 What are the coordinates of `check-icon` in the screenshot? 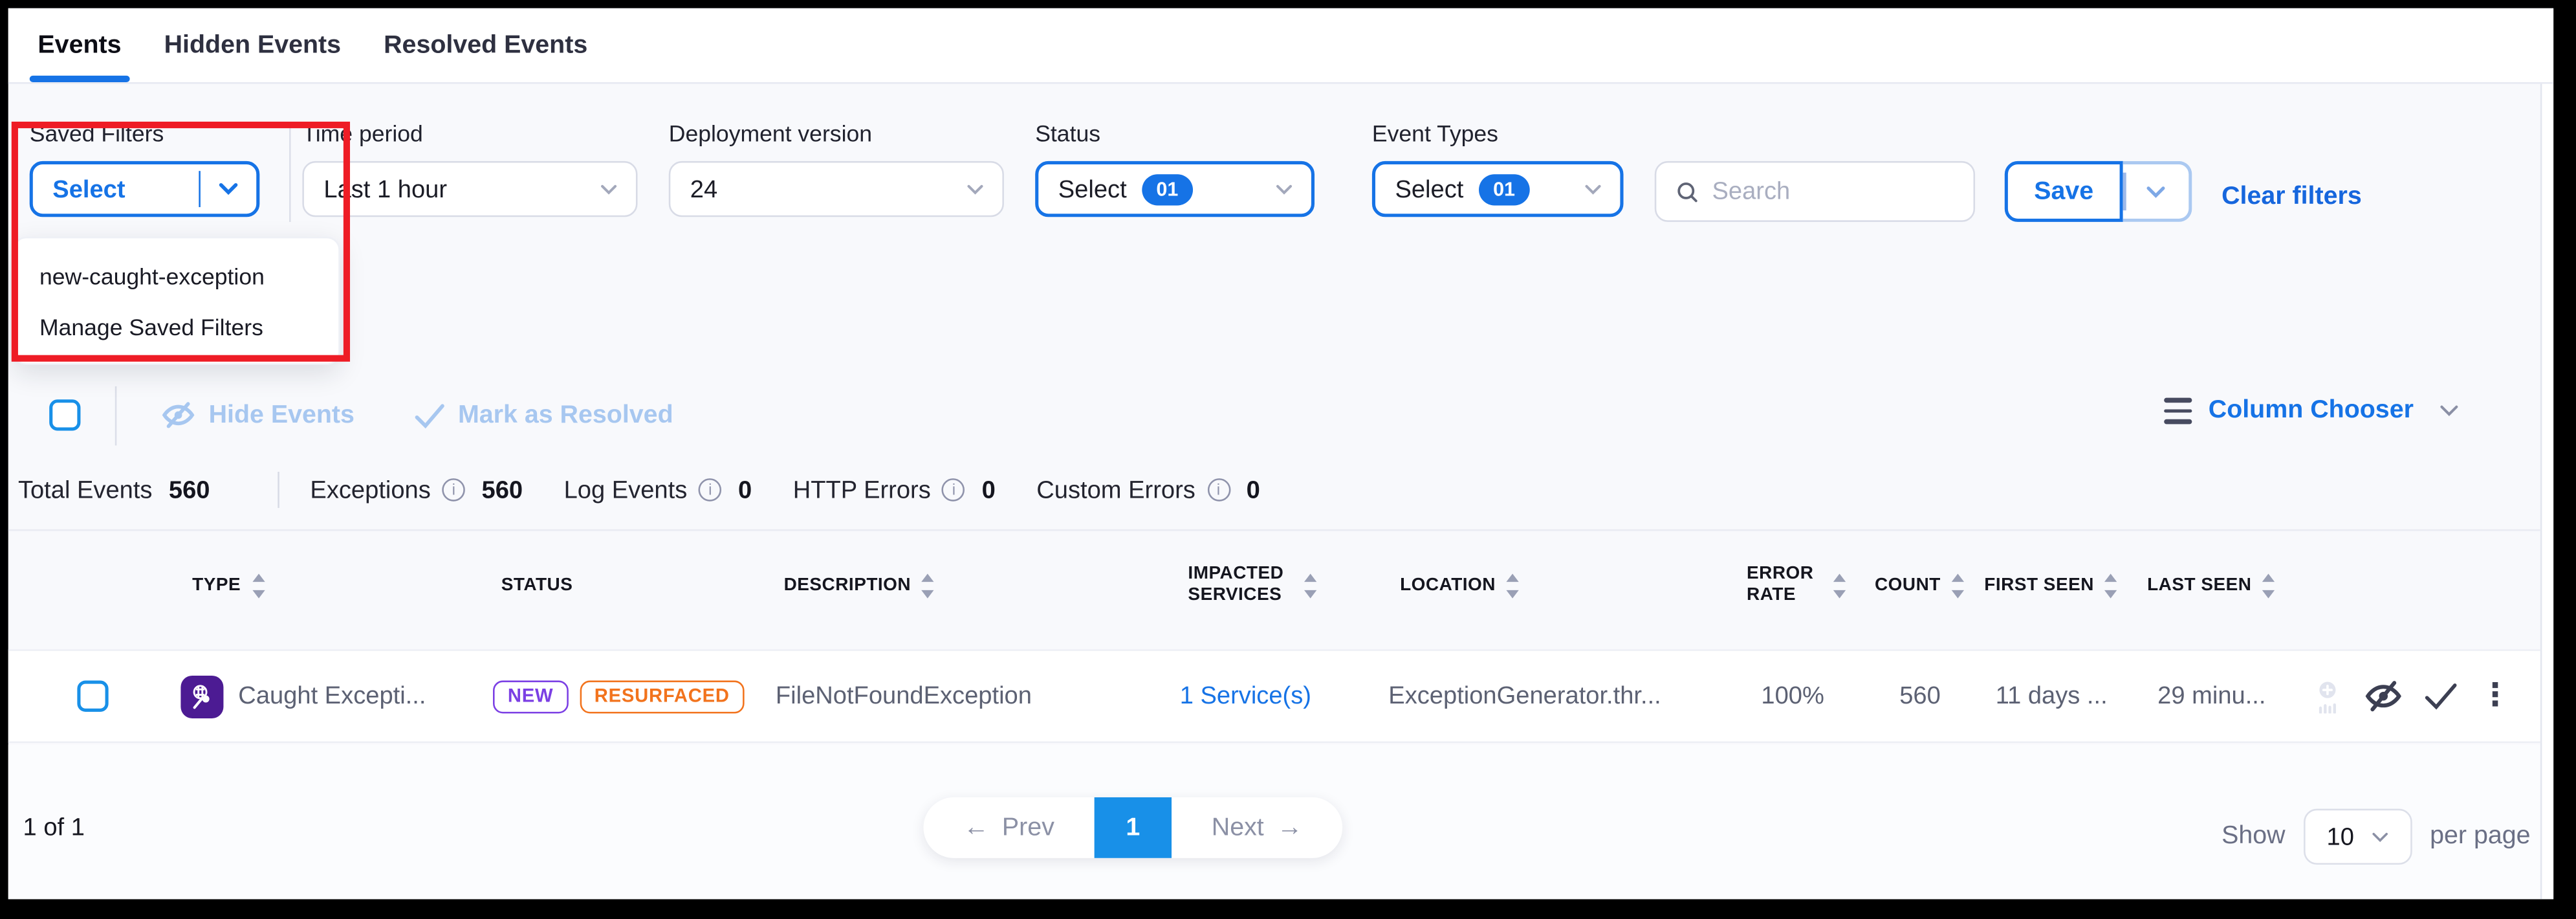 It's located at (429, 415).